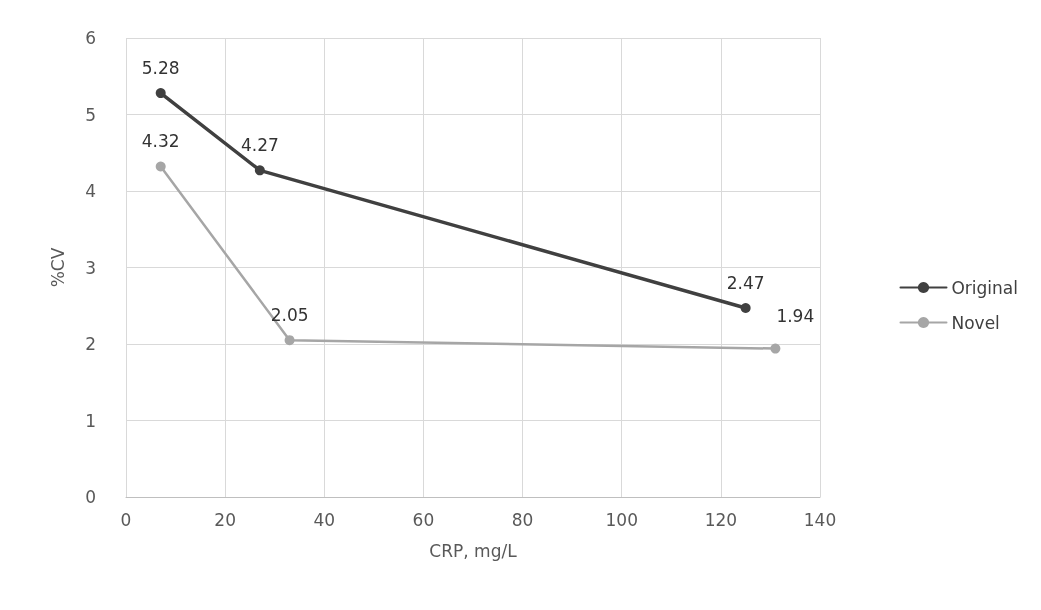 Image resolution: width=1041 pixels, height=610 pixels. I want to click on x-tick-label: 100, so click(621, 519).